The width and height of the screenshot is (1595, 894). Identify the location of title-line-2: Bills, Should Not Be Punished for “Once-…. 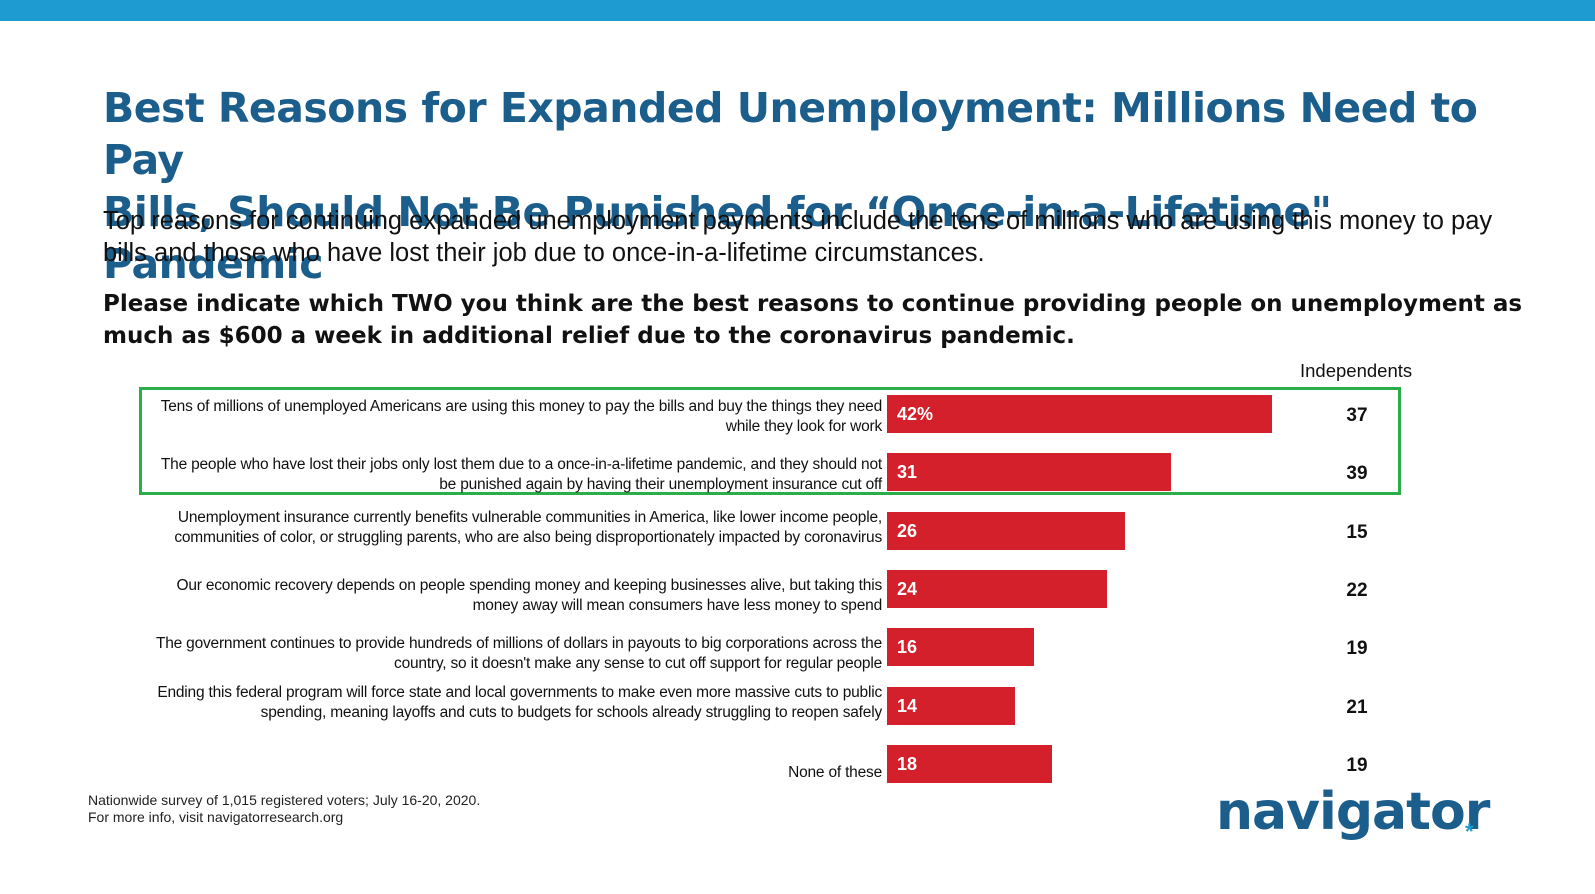
(717, 238).